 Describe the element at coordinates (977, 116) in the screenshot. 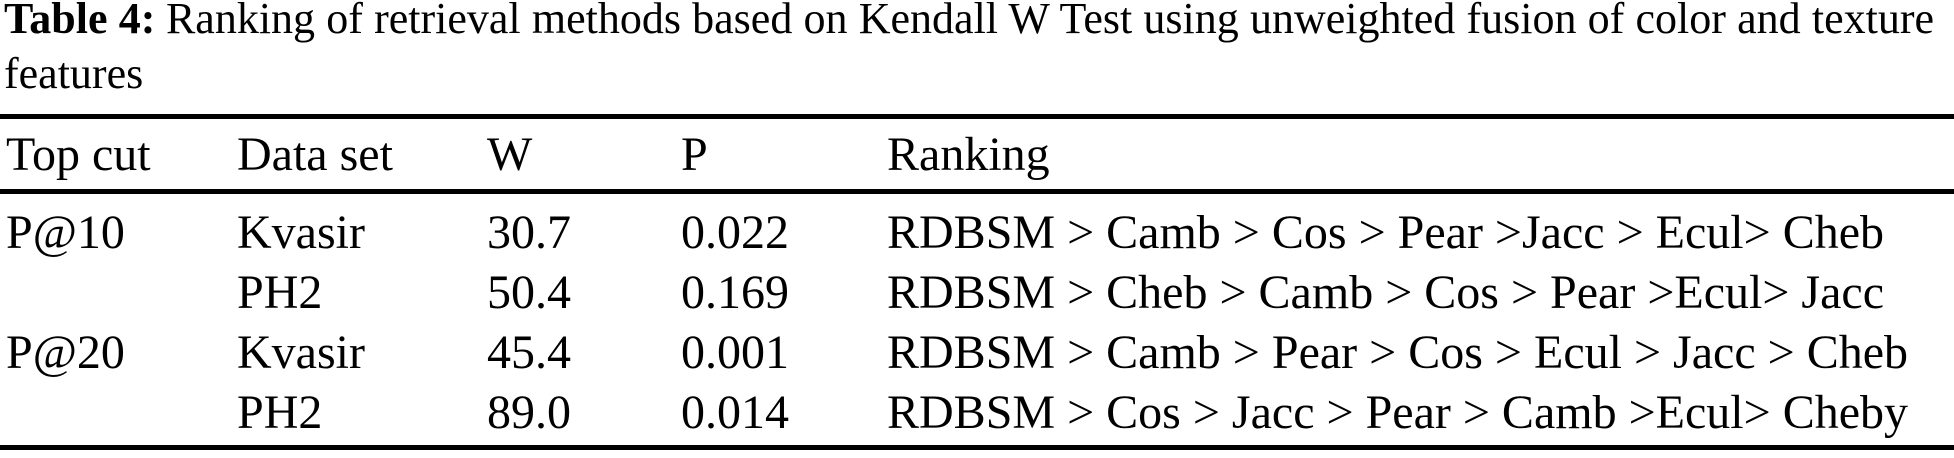

I see `table-top-rule` at that location.